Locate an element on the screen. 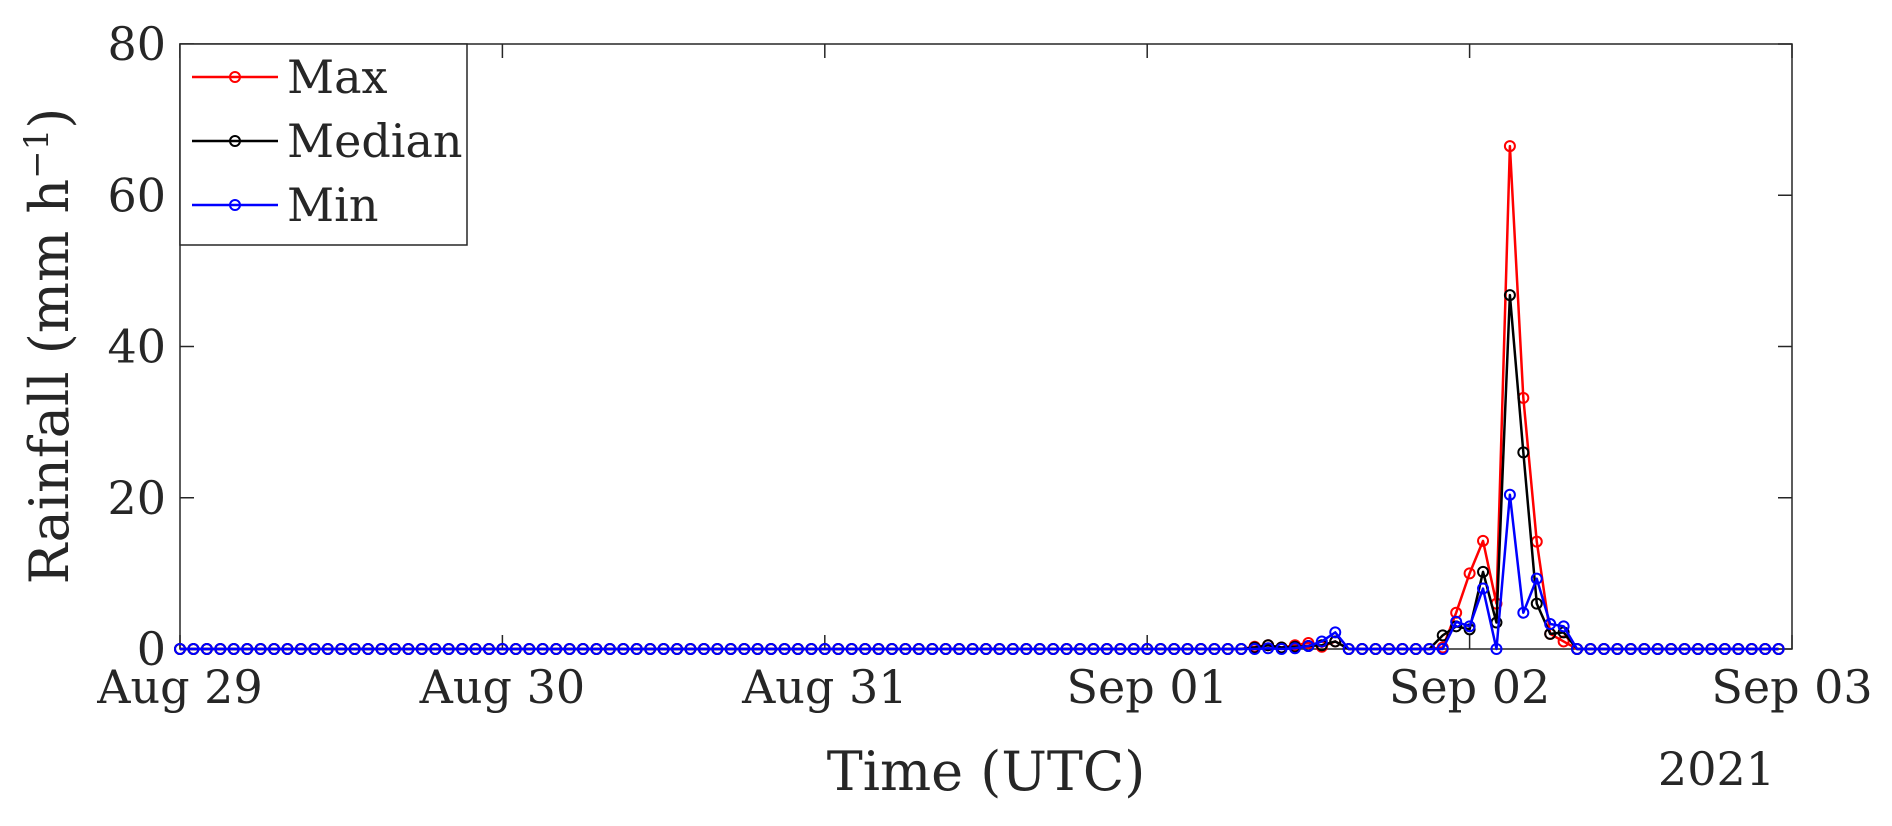  y-tick-label: 60 is located at coordinates (136, 195).